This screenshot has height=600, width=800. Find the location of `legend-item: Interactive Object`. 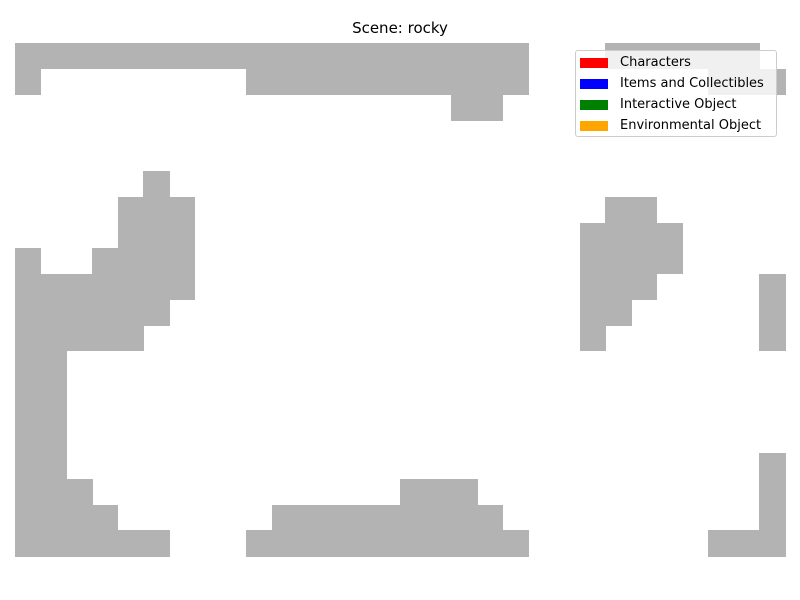

legend-item: Interactive Object is located at coordinates (658, 104).